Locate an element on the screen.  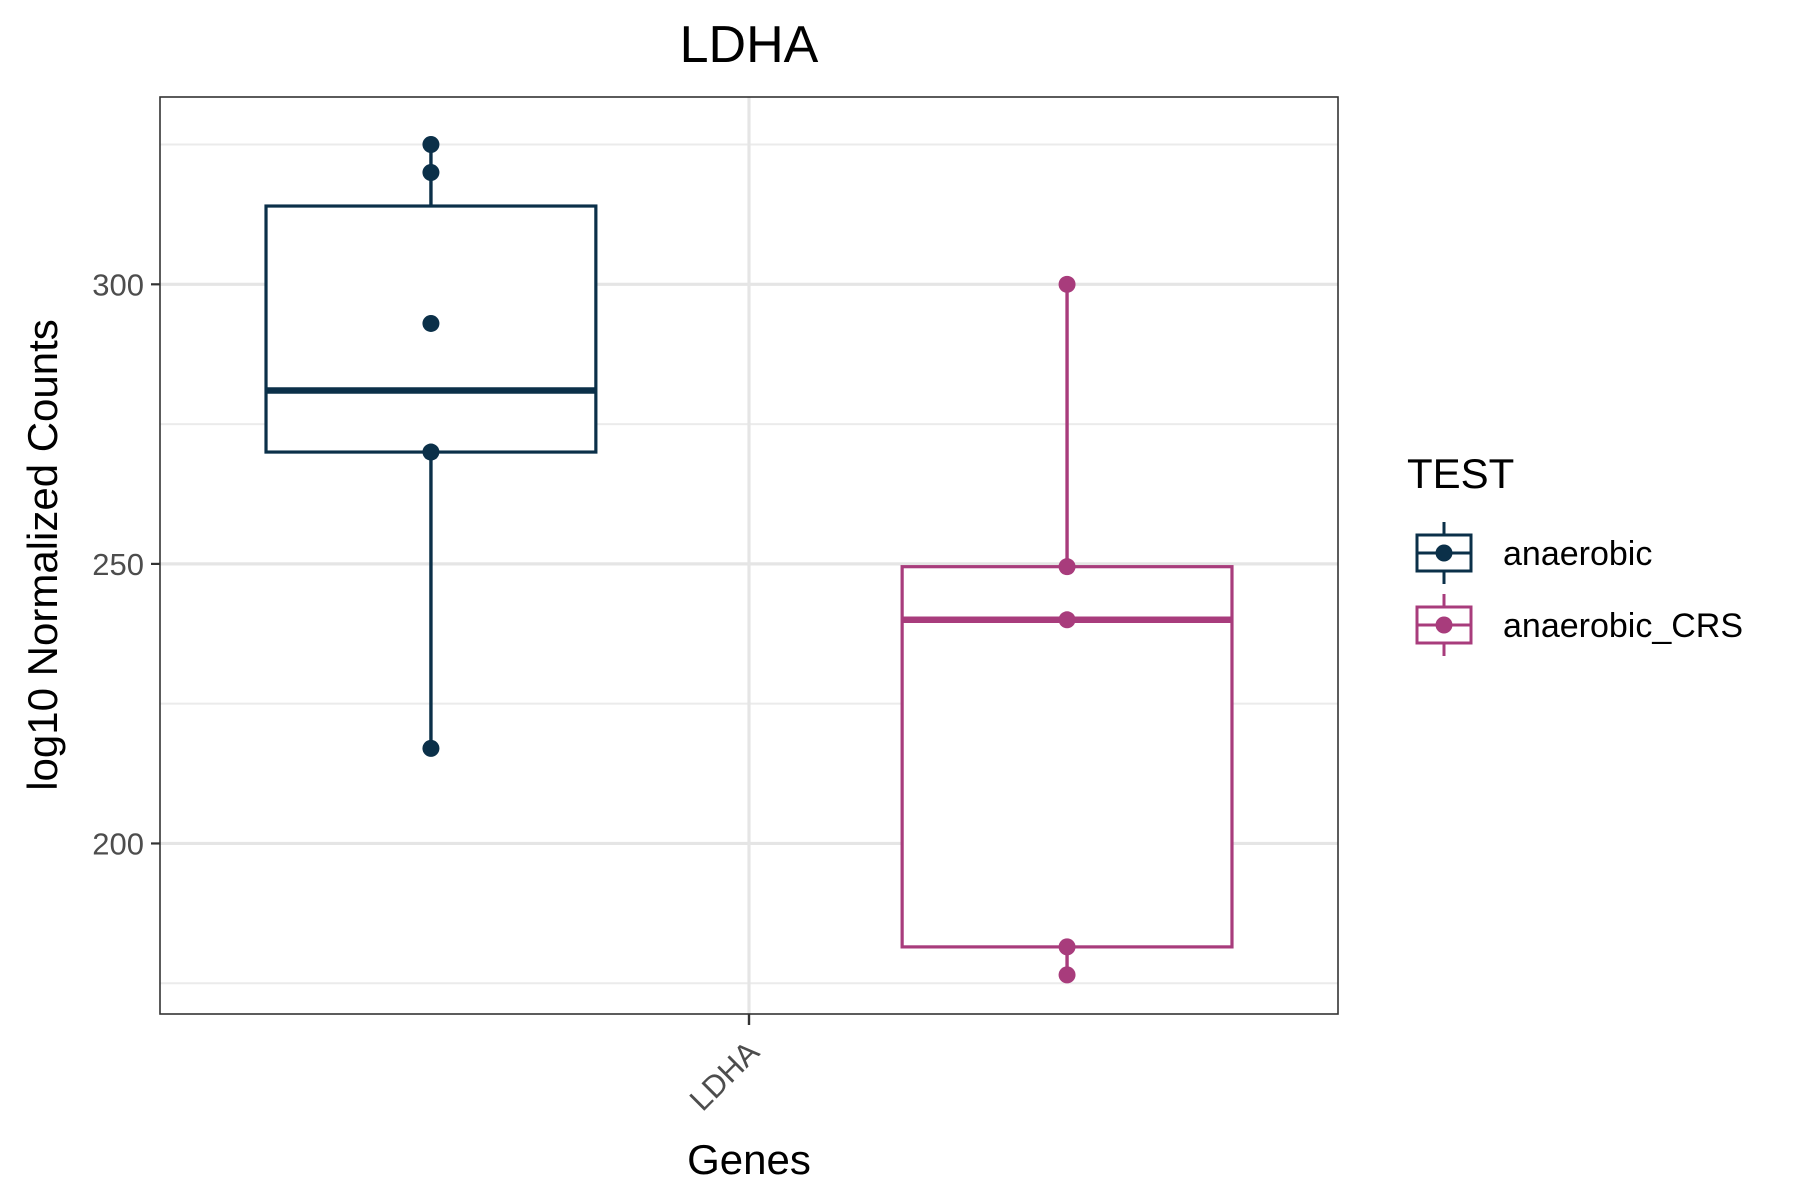
legend-item-anaerobic: anaerobic is located at coordinates (1533, 553).